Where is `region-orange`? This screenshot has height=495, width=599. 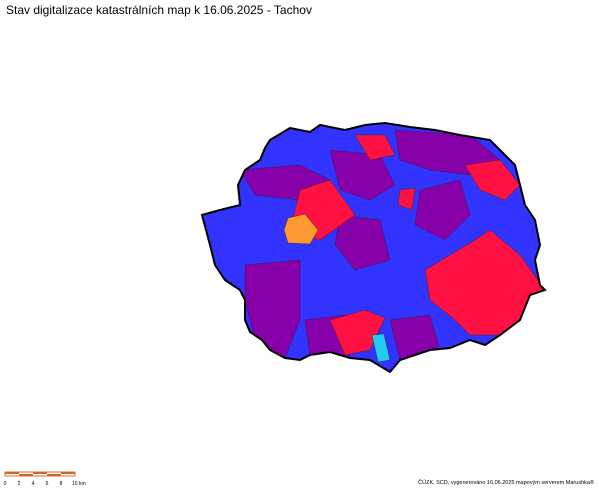
region-orange is located at coordinates (301, 229).